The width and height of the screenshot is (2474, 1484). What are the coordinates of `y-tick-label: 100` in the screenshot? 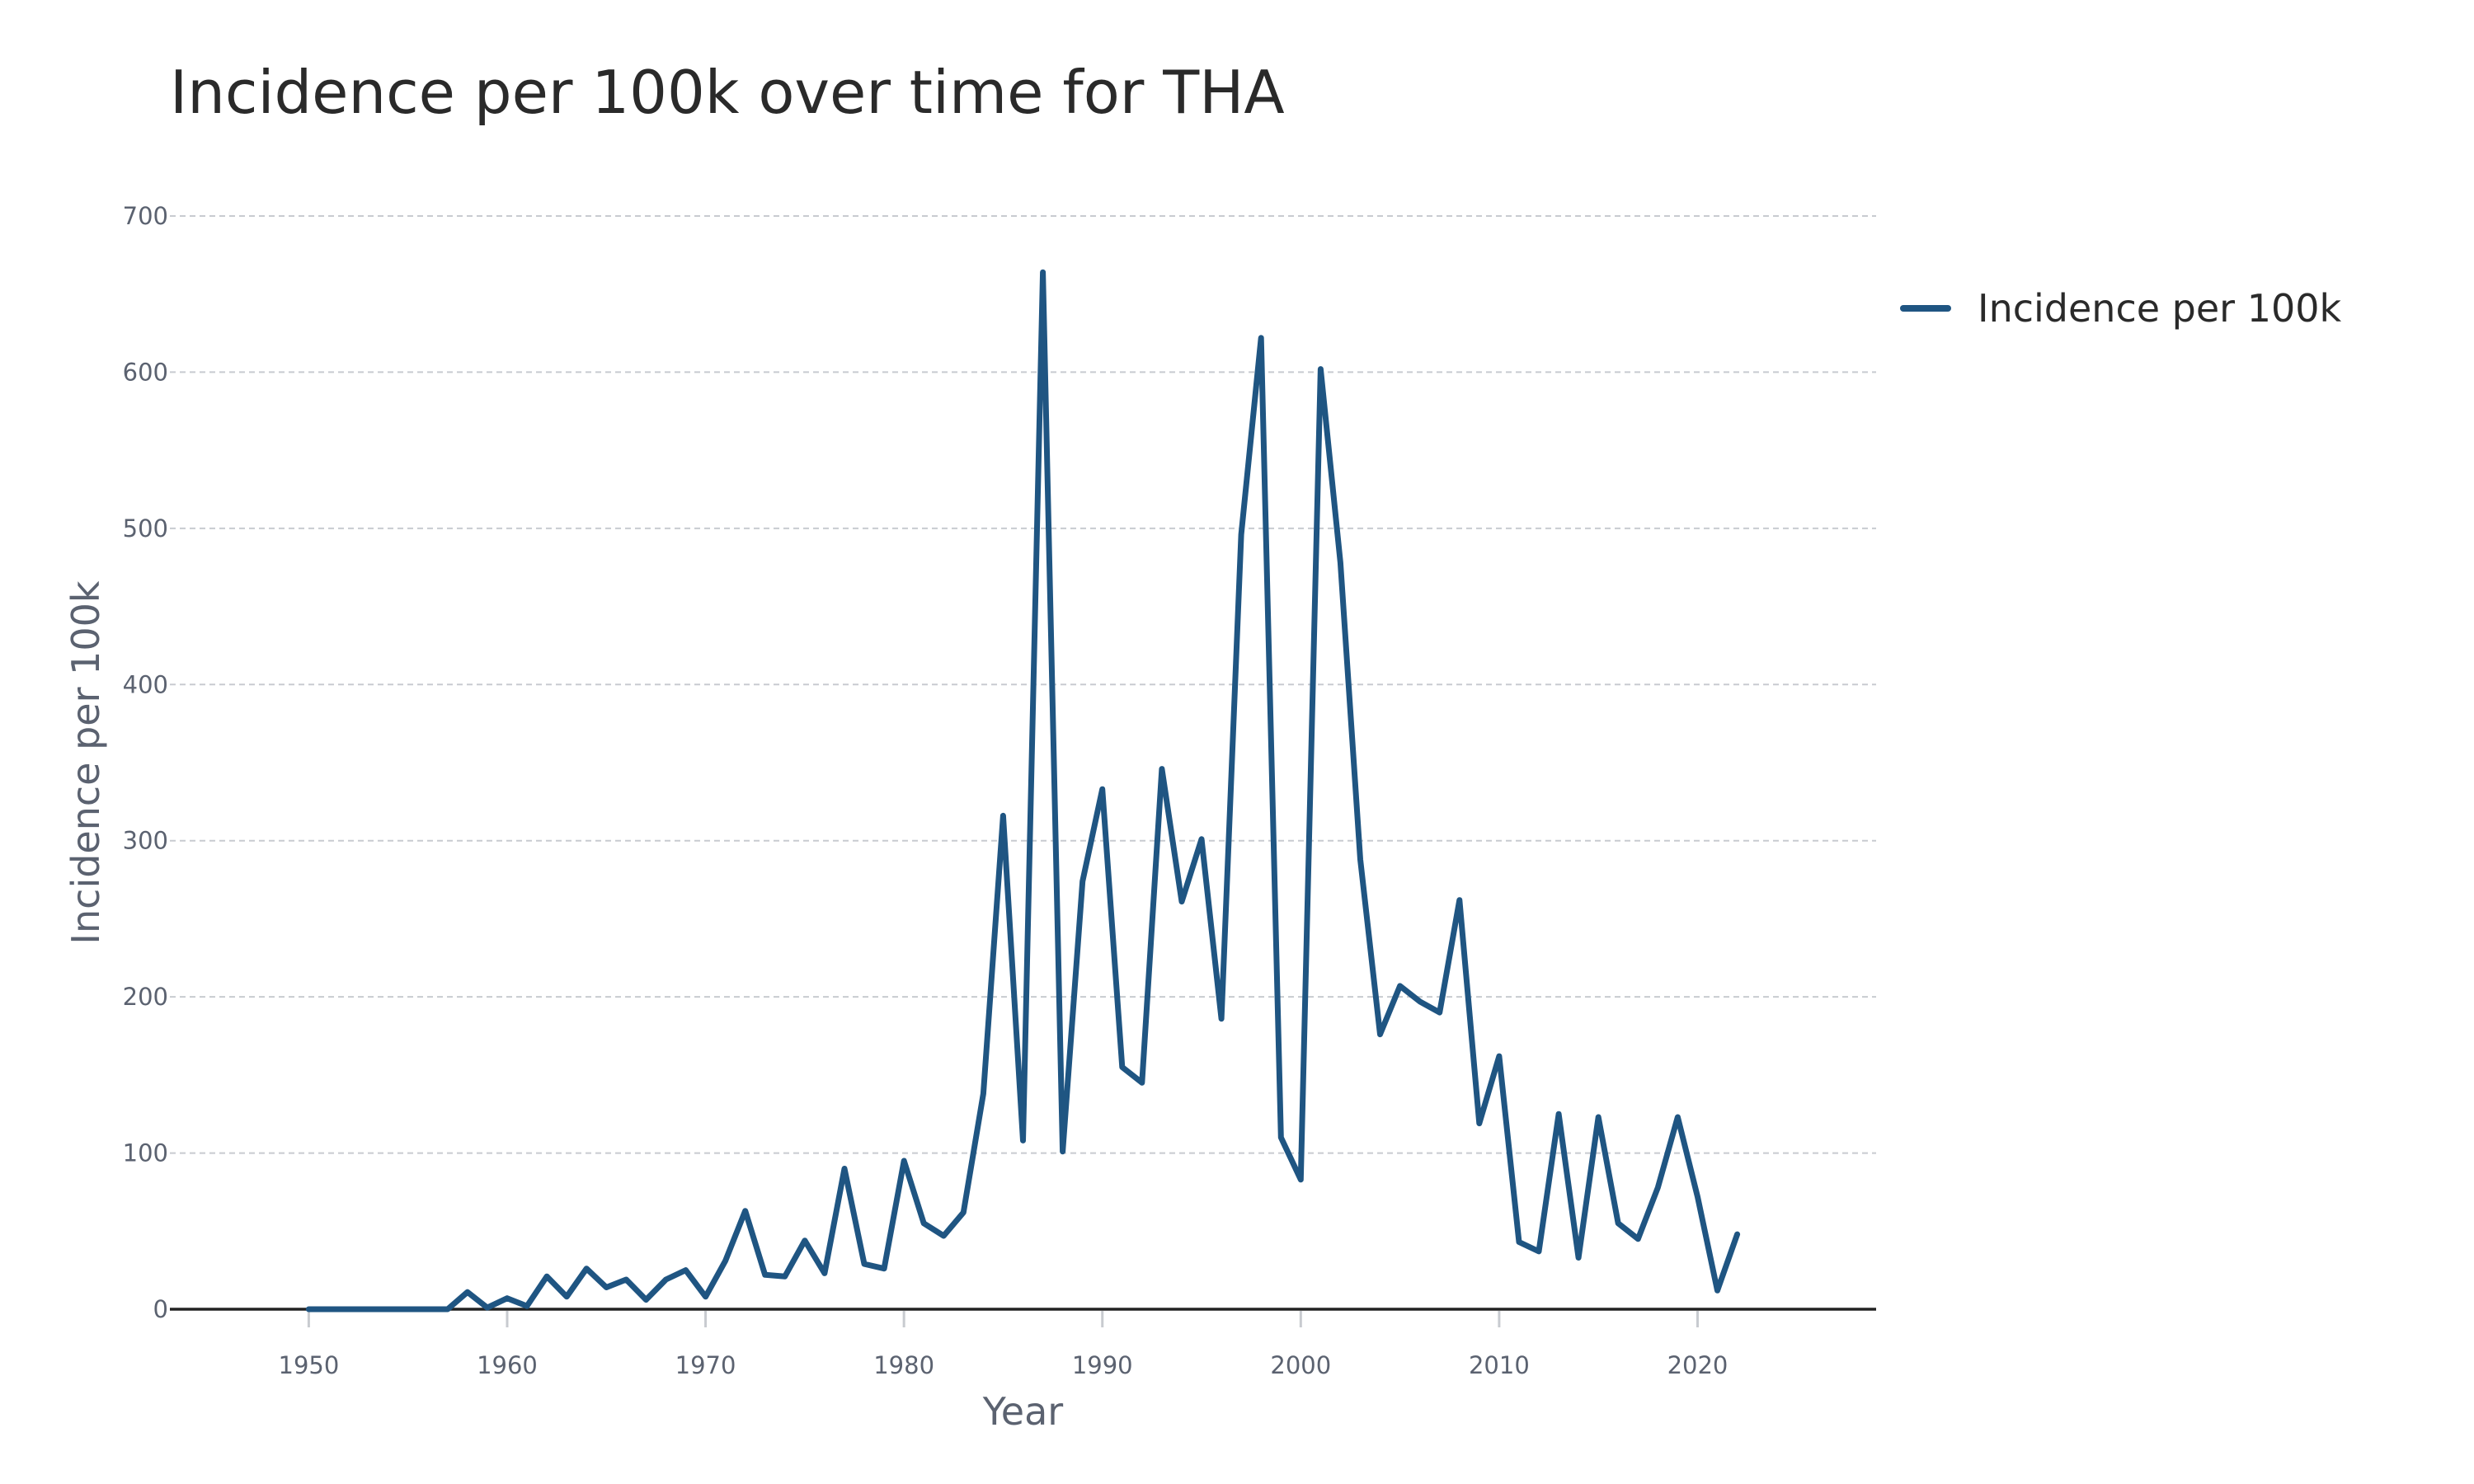 It's located at (145, 1153).